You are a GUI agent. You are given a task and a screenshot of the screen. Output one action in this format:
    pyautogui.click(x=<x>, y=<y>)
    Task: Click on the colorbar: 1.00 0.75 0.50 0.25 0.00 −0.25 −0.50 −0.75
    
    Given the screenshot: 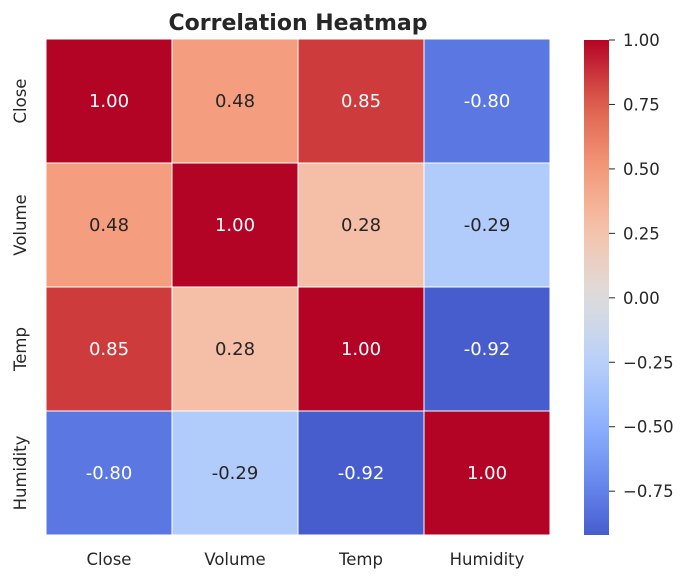 What is the action you would take?
    pyautogui.click(x=629, y=283)
    